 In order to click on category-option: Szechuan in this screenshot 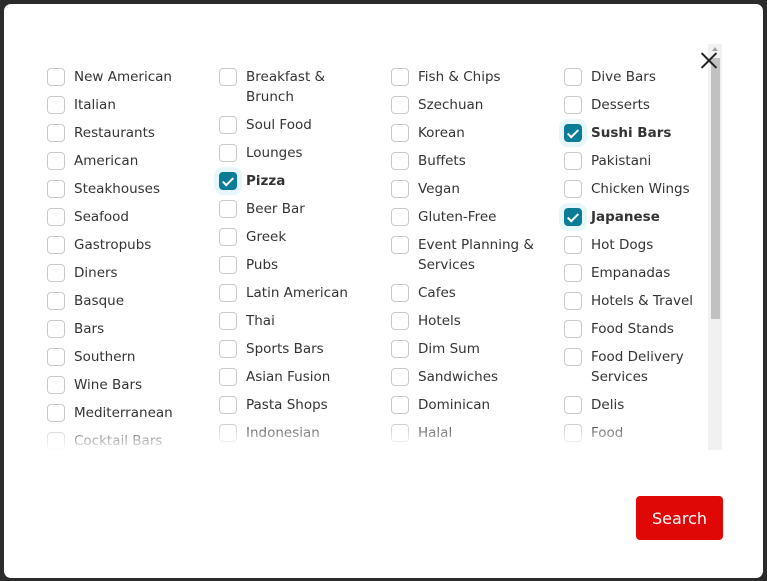, I will do `click(475, 105)`.